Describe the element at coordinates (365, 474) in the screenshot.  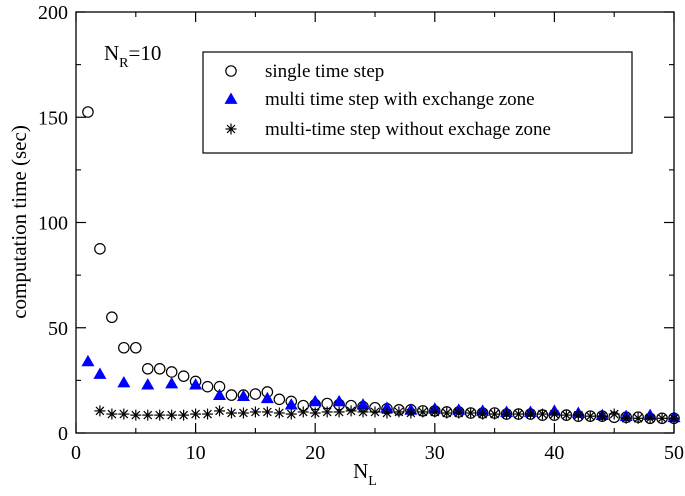
I see `x-axis-label: NL` at that location.